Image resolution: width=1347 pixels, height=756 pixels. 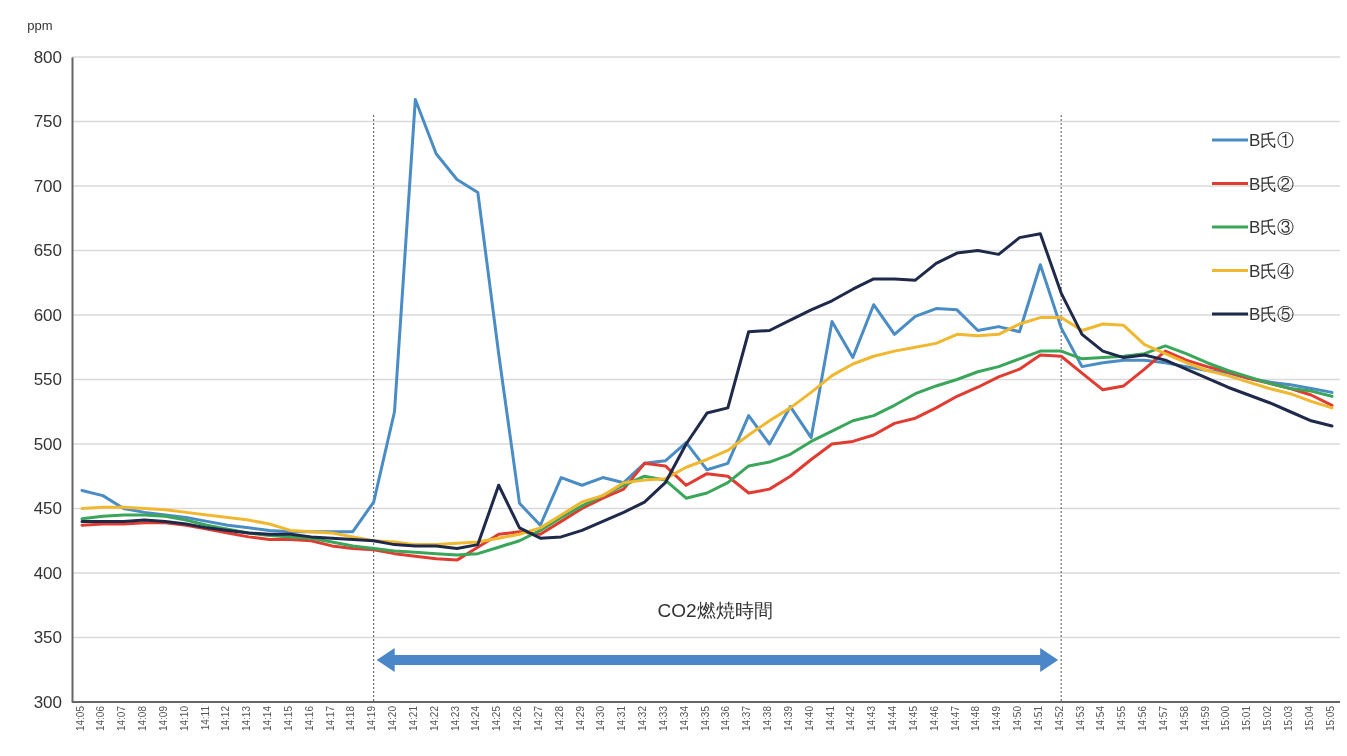 What do you see at coordinates (934, 718) in the screenshot?
I see `x-tick-label: 14:46` at bounding box center [934, 718].